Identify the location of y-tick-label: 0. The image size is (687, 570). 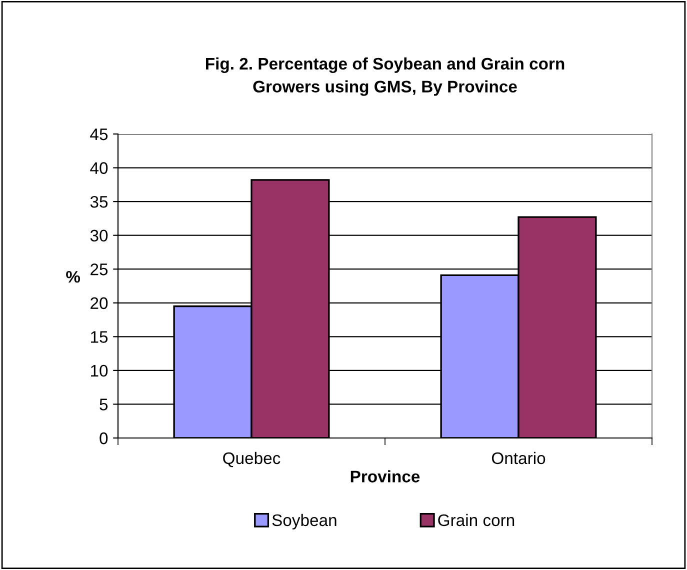
(104, 438).